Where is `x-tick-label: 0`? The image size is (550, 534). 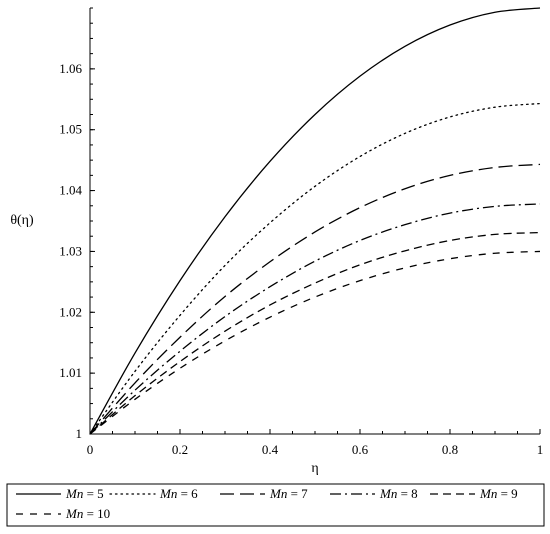
x-tick-label: 0 is located at coordinates (90, 449).